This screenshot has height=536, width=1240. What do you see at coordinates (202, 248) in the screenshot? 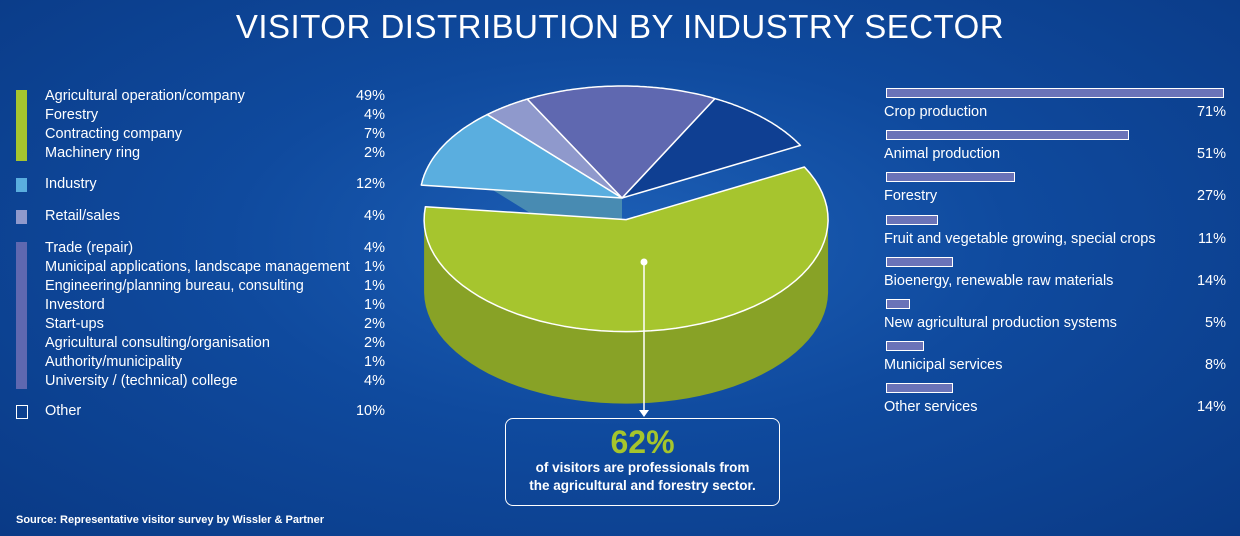
I see `legend-item: Trade (repair) 4%` at bounding box center [202, 248].